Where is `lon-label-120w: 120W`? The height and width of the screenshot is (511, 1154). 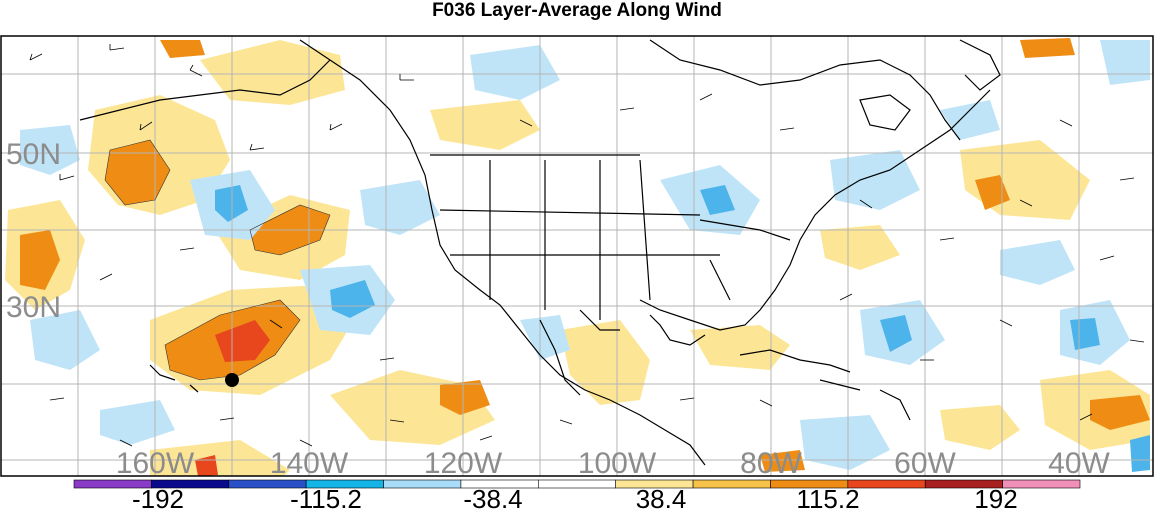 lon-label-120w: 120W is located at coordinates (463, 463).